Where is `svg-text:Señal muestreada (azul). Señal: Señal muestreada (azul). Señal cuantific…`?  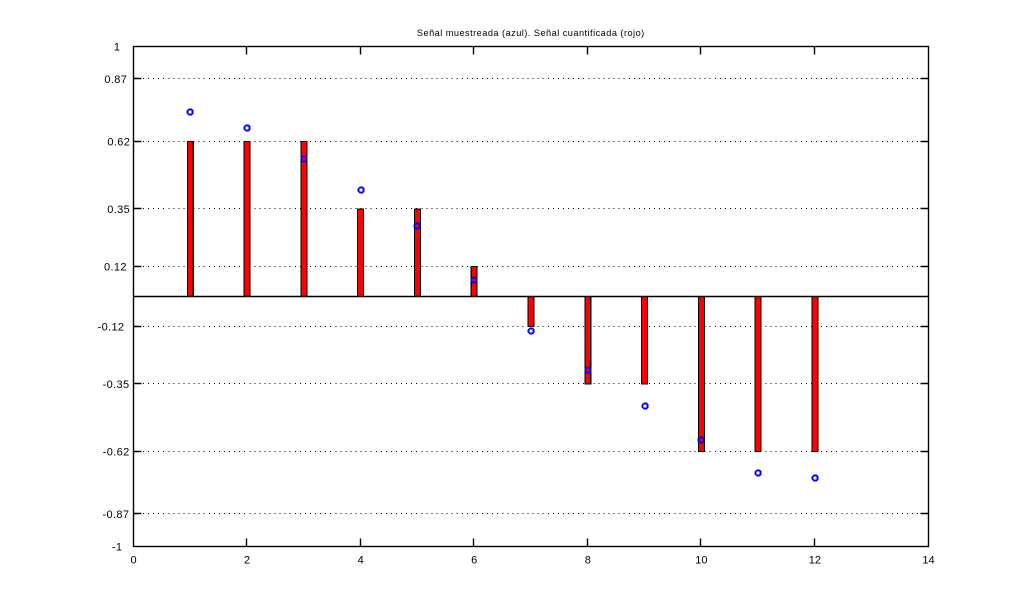
svg-text:Señal muestreada (azul). Señal: Señal muestreada (azul). Señal cuantific… is located at coordinates (531, 33).